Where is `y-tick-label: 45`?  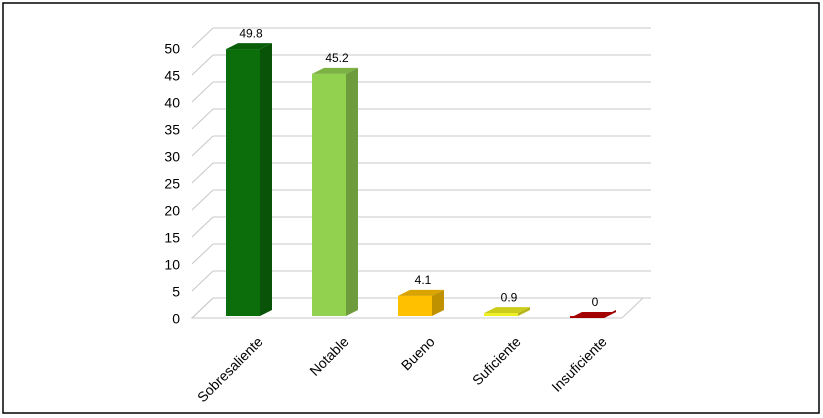
y-tick-label: 45 is located at coordinates (172, 76).